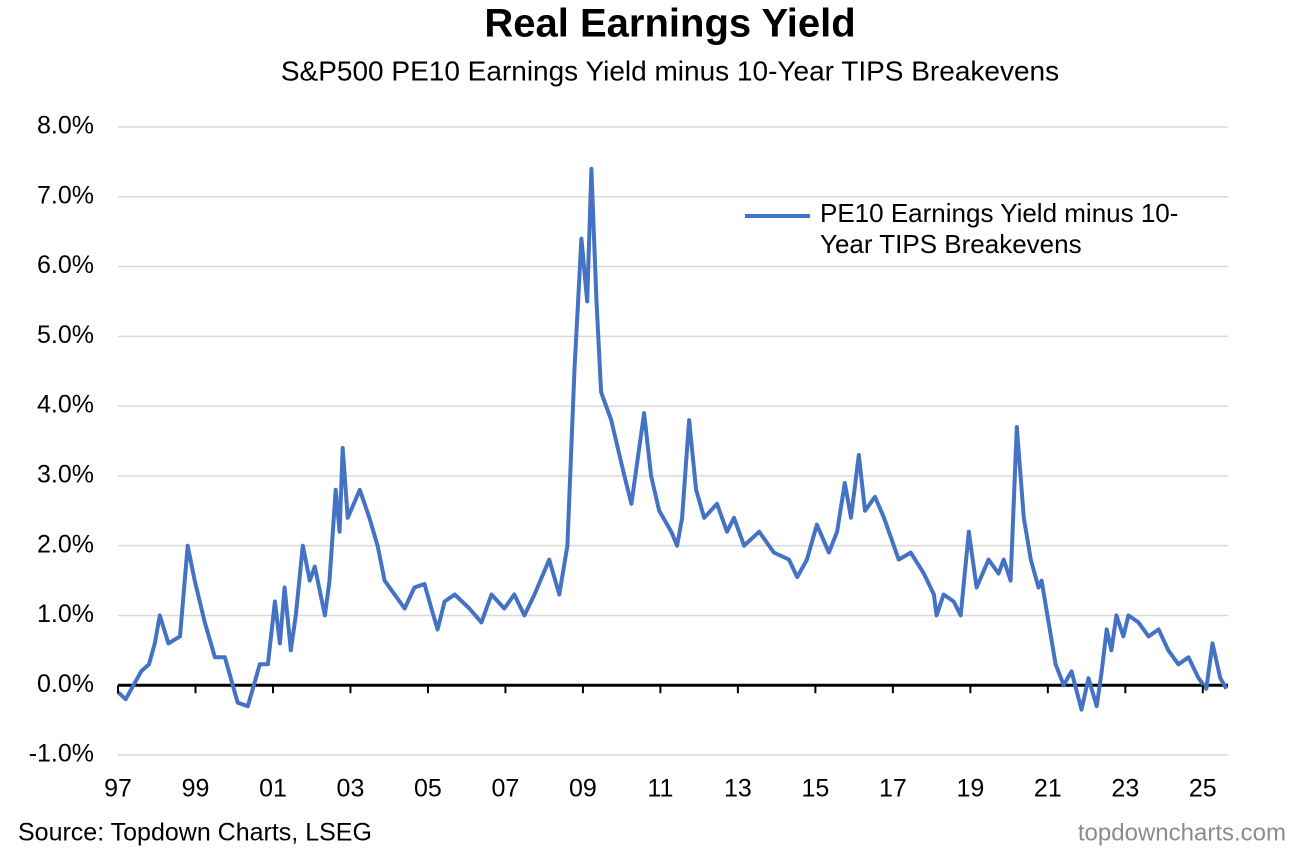 The width and height of the screenshot is (1310, 855). Describe the element at coordinates (815, 789) in the screenshot. I see `x-tick-label: 15` at that location.